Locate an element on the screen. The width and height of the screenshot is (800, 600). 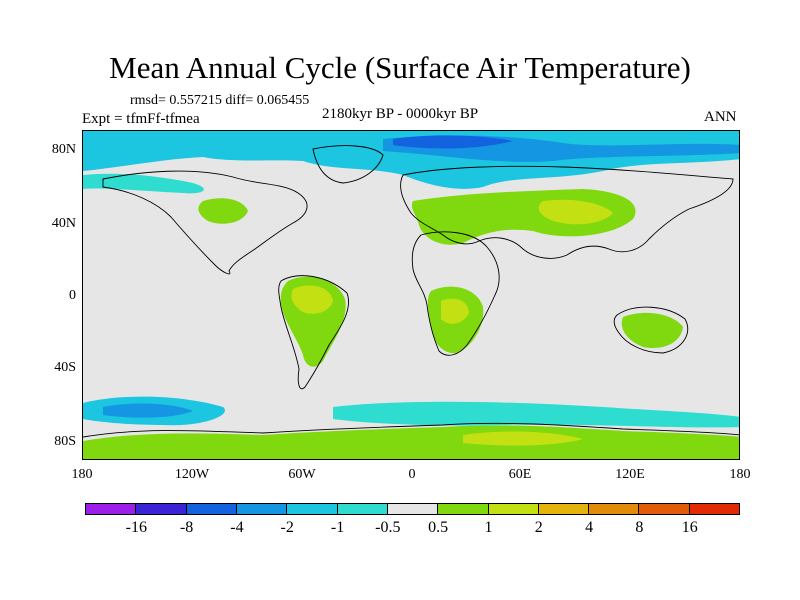
colorbar-label: 4 is located at coordinates (589, 527).